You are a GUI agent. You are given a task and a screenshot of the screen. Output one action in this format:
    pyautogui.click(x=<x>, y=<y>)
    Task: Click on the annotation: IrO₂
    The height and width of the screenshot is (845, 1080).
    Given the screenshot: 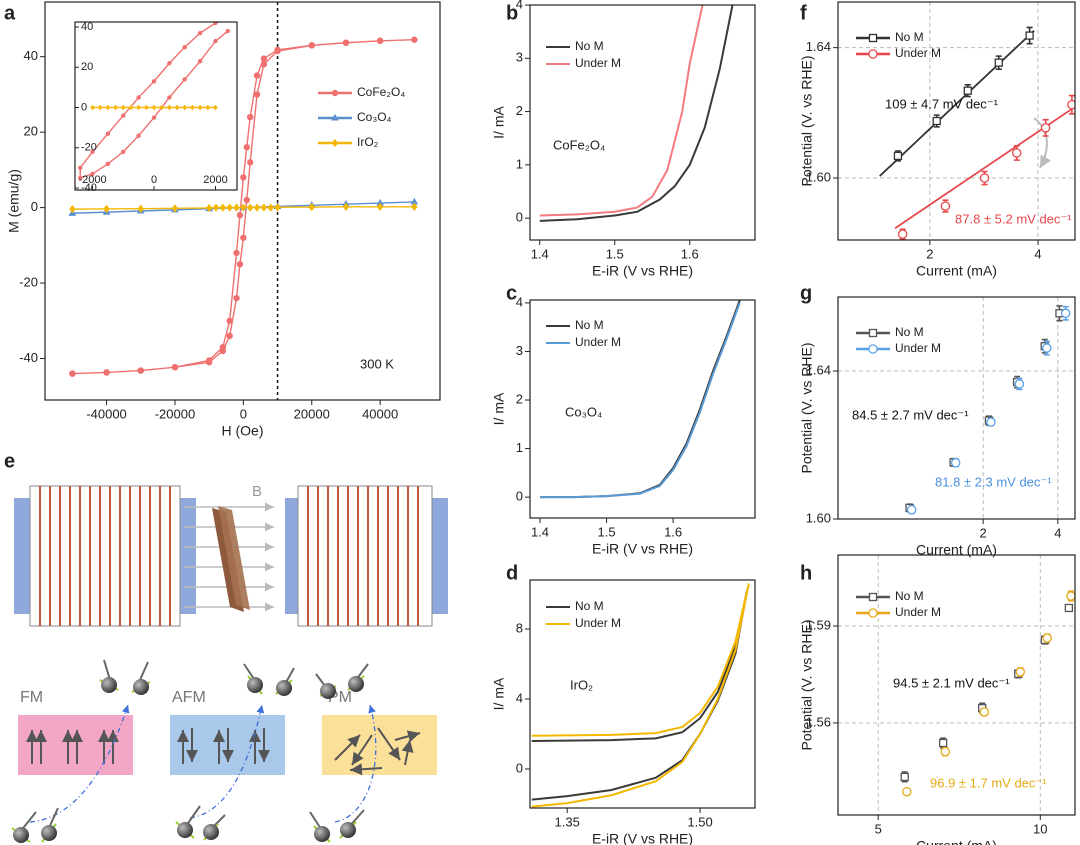 What is the action you would take?
    pyautogui.click(x=581, y=684)
    